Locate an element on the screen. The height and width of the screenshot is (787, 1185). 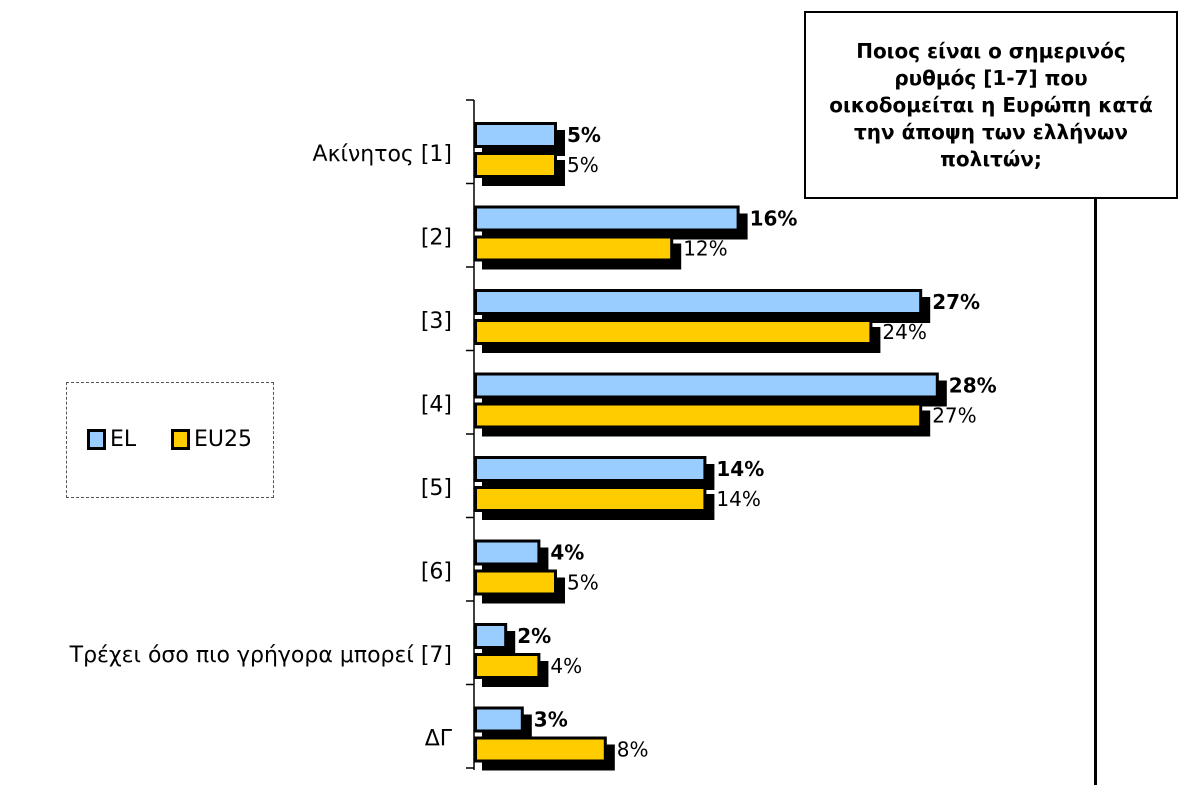
axis-ticks is located at coordinates (470, 434).